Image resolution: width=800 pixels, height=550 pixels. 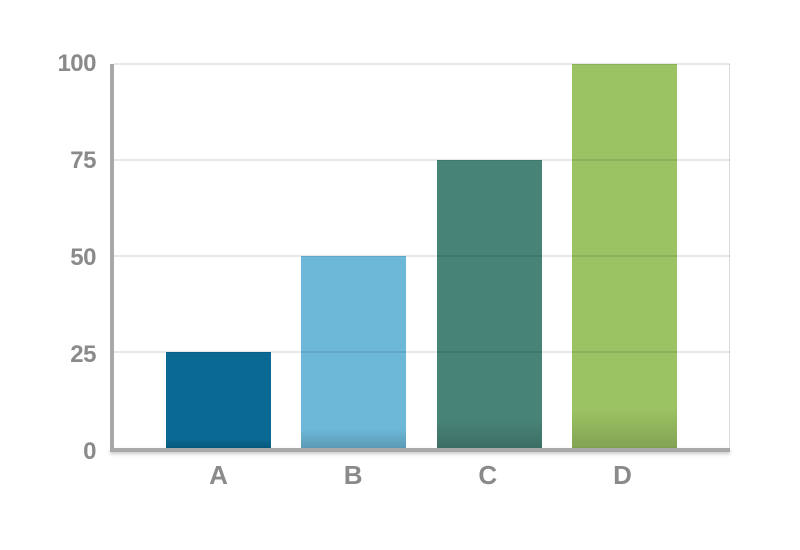 What do you see at coordinates (624, 256) in the screenshot?
I see `bar-d` at bounding box center [624, 256].